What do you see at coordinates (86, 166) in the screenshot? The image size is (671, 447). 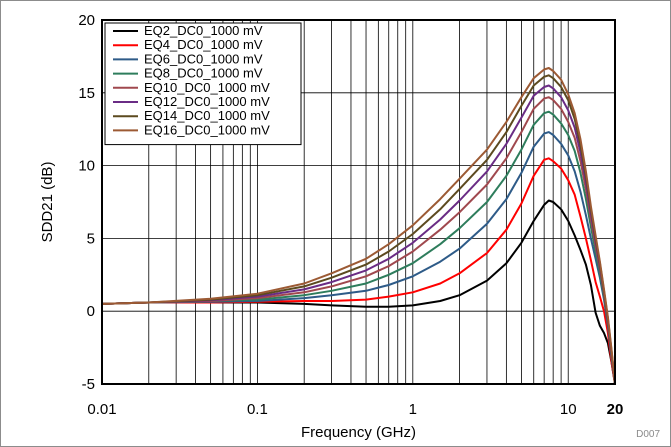 I see `y-tick-label: 10` at bounding box center [86, 166].